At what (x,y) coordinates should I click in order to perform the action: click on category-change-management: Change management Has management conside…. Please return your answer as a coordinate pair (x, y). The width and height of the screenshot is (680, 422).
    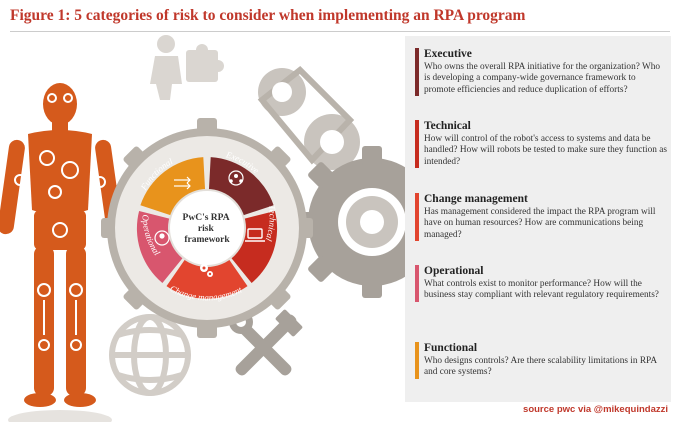
    Looking at the image, I should click on (541, 217).